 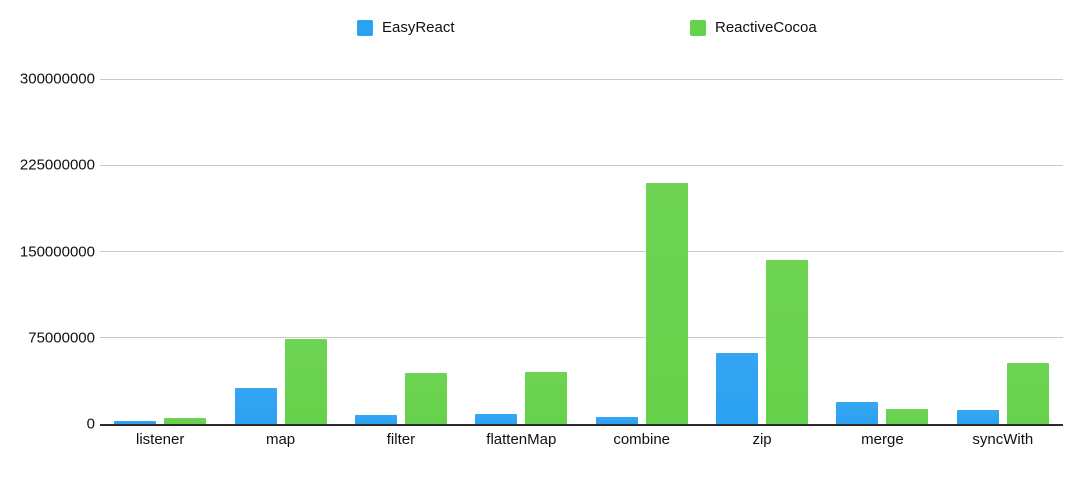 I want to click on x-tick-label-flatten-map: flattenMap, so click(x=521, y=439).